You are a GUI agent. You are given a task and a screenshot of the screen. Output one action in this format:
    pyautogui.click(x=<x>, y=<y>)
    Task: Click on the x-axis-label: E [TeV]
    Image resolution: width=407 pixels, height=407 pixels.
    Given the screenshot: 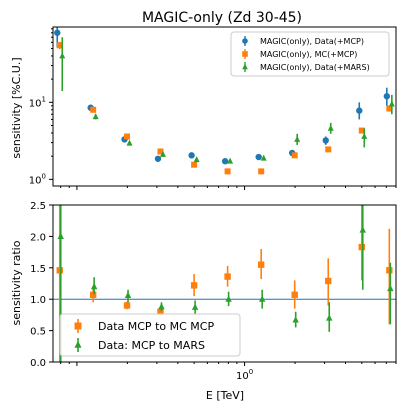 What is the action you would take?
    pyautogui.click(x=225, y=395)
    